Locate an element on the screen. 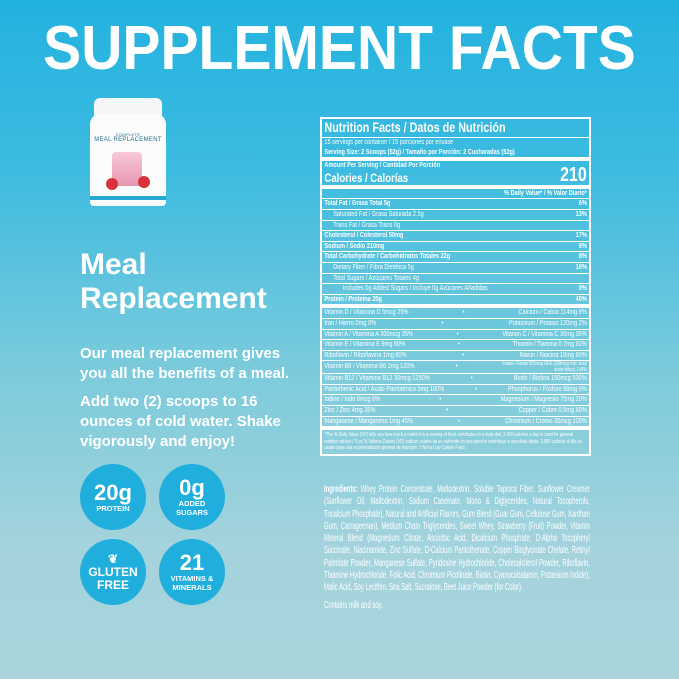  nutrient-row: Saturated Fat / Grasa Saturada 2.5g 13% is located at coordinates (455, 215).